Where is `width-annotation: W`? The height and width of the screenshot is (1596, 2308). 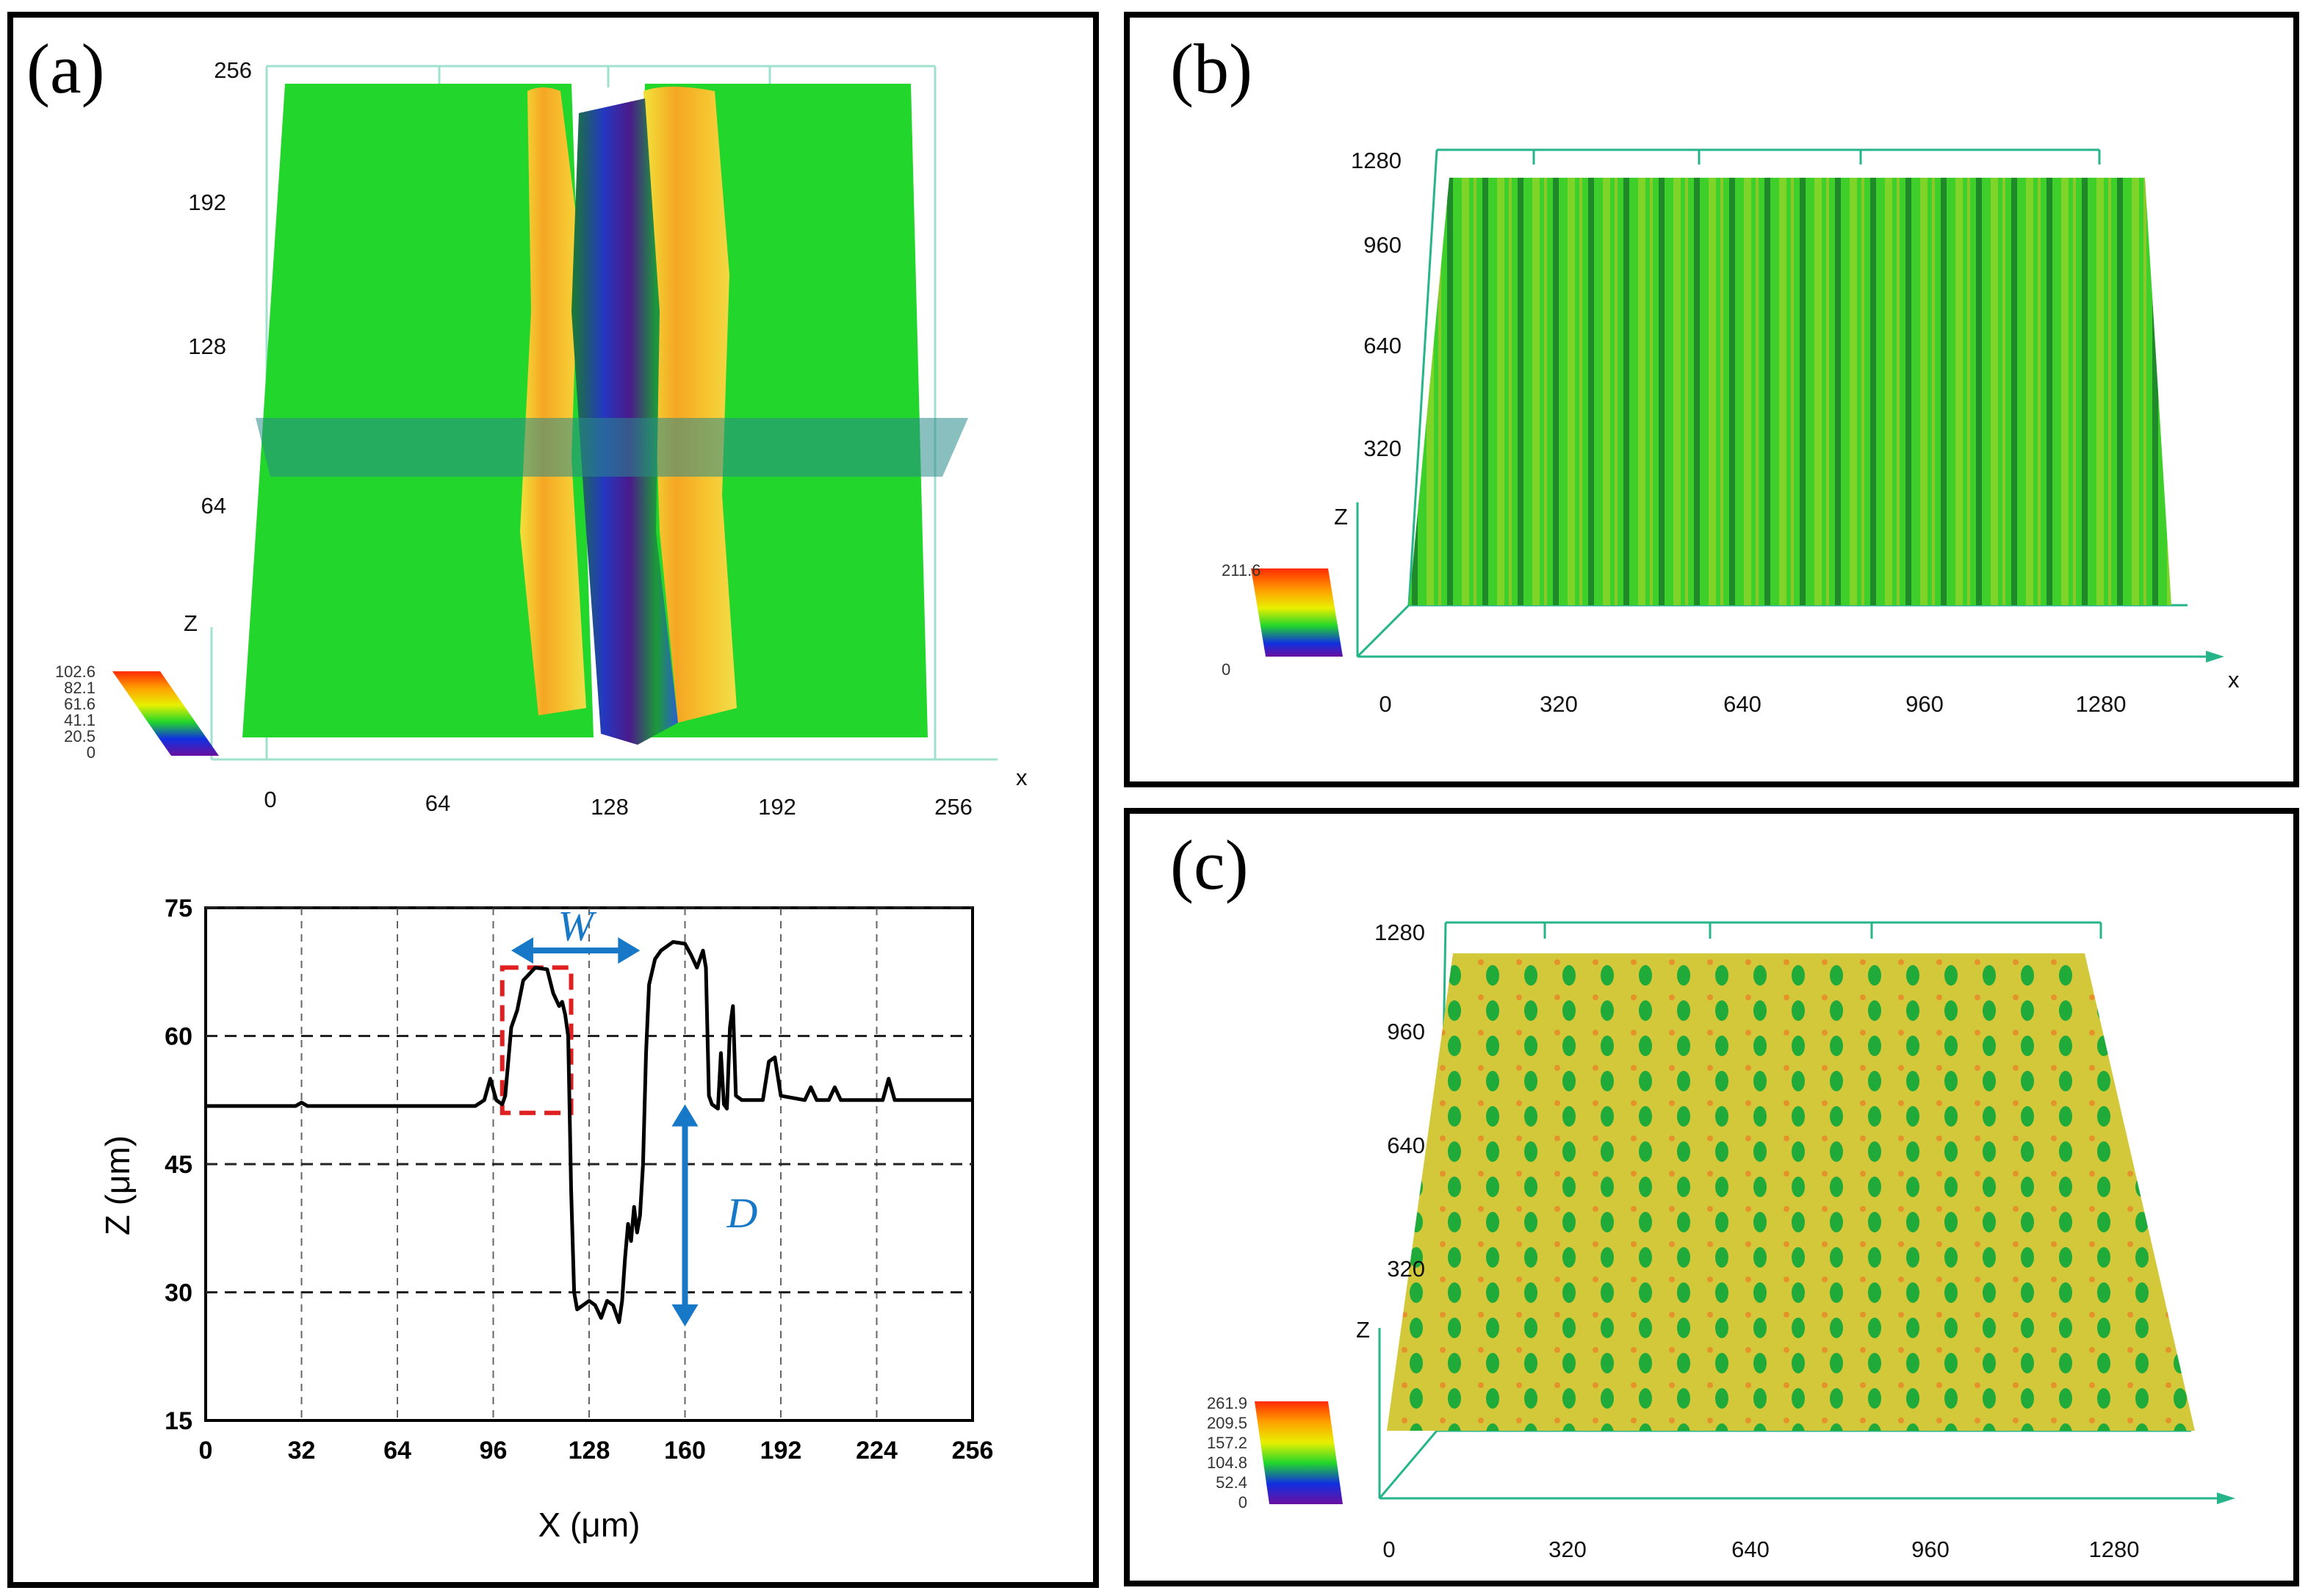 width-annotation: W is located at coordinates (577, 926).